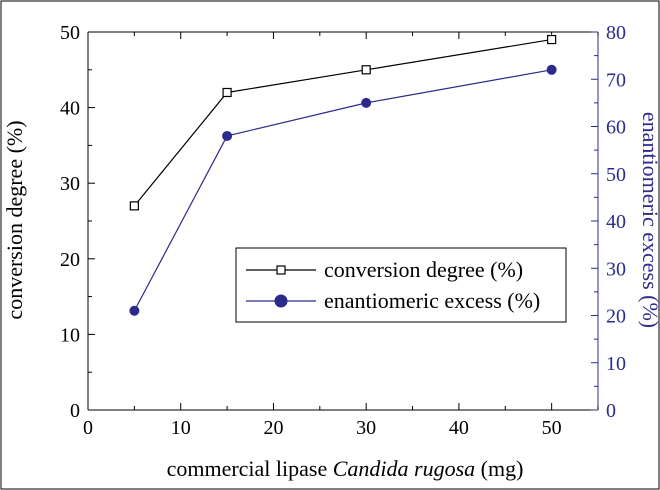  I want to click on x-tick-label: 20, so click(273, 428).